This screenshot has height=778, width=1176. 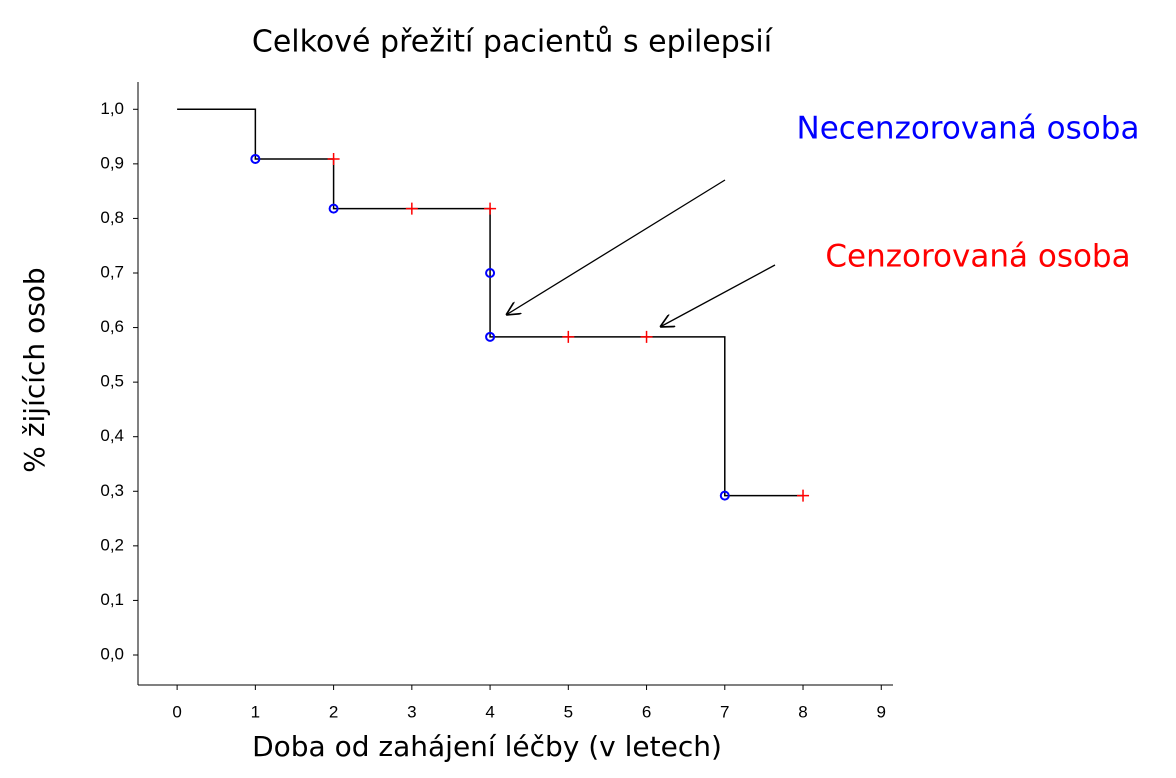 I want to click on y-tick-label: 0,9, so click(x=112, y=162).